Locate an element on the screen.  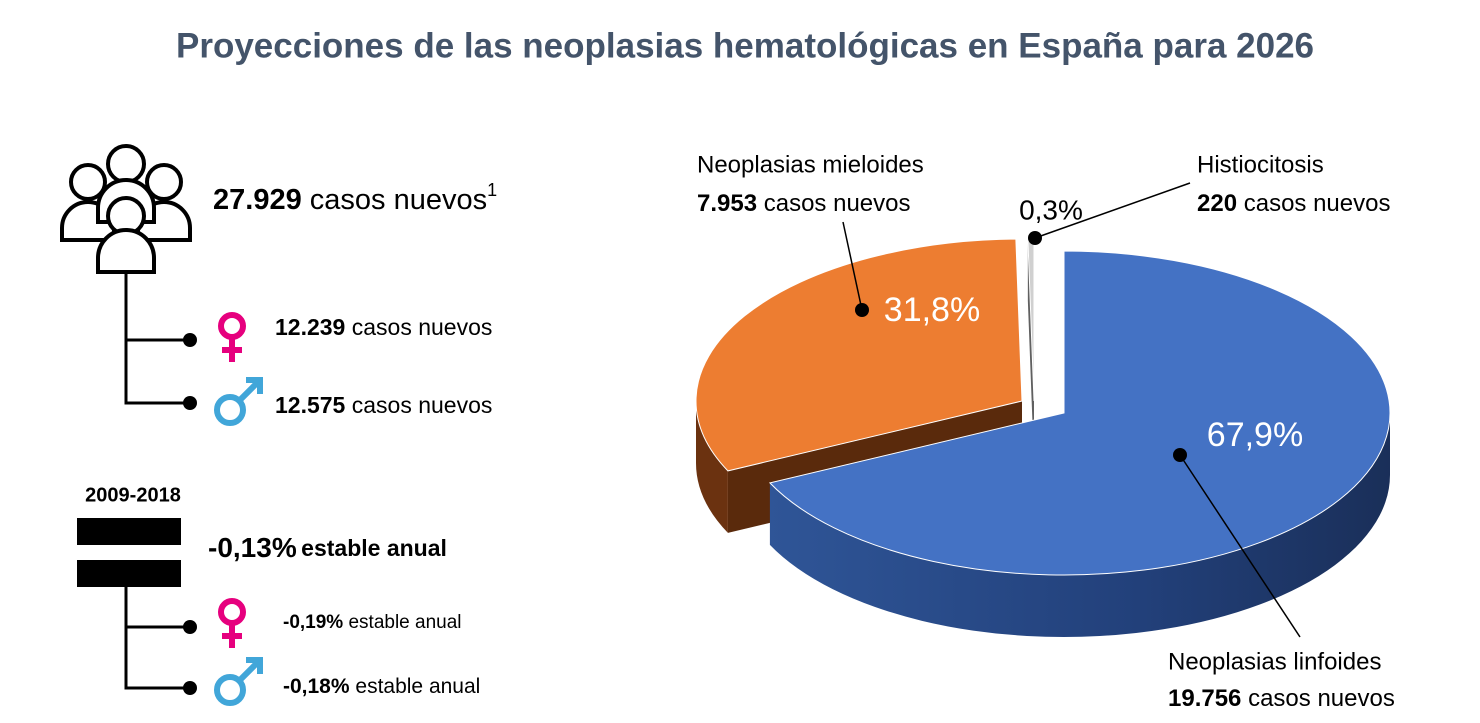
cases-value: 19.756 is located at coordinates (1204, 698).